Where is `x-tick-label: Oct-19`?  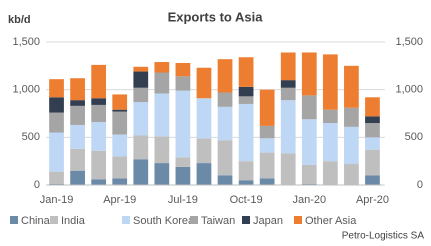
x-tick-label: Oct-19 is located at coordinates (246, 200).